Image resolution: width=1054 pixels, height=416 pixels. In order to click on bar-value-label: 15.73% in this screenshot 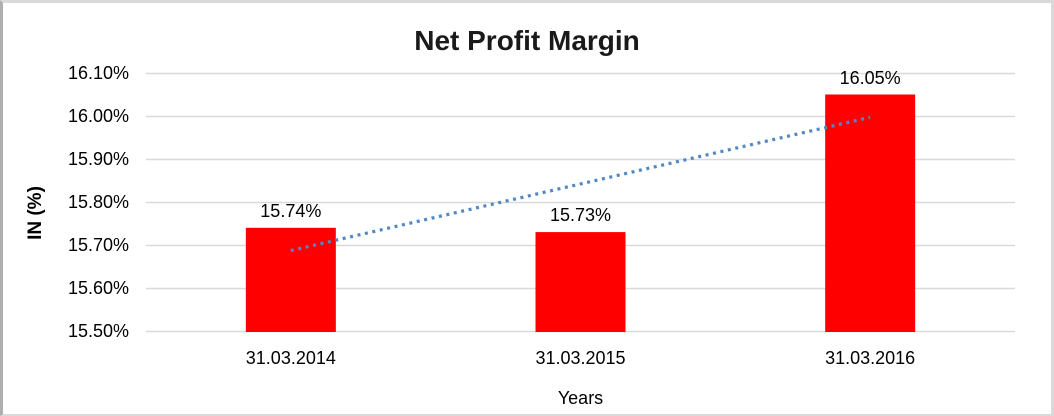, I will do `click(580, 215)`.